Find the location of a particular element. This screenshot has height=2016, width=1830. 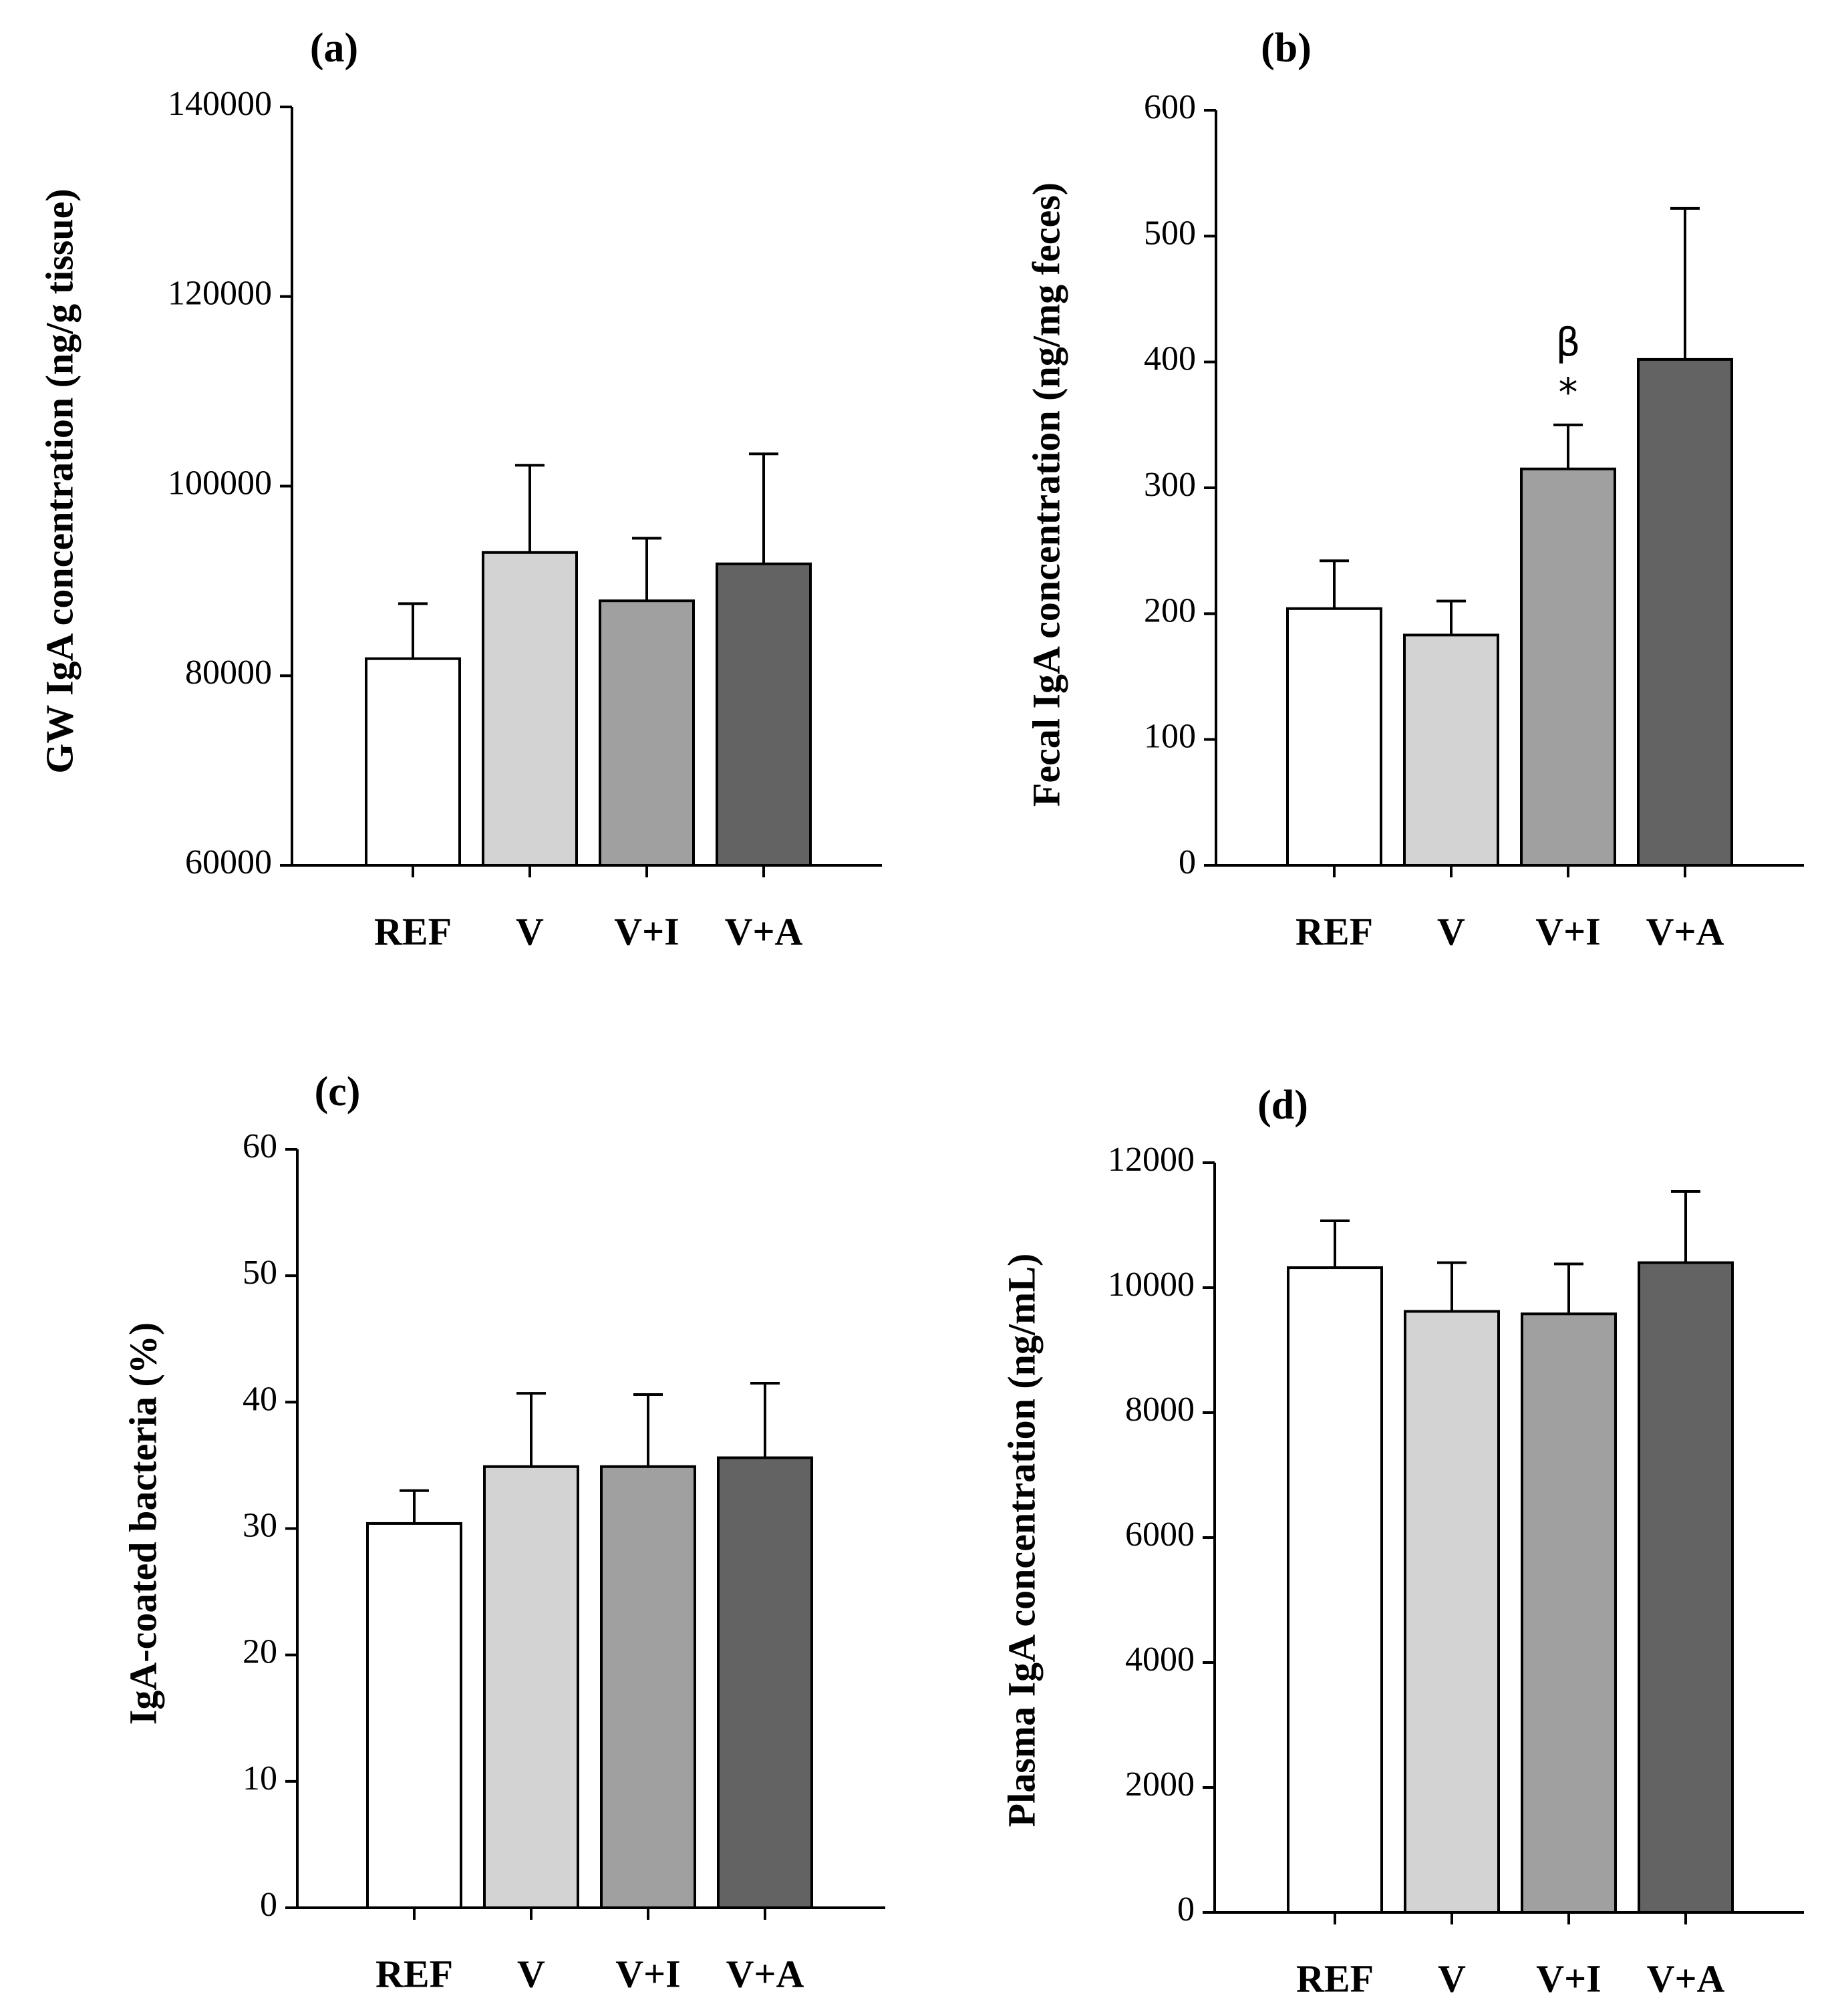

y-tick-label: 120000 is located at coordinates (220, 294).